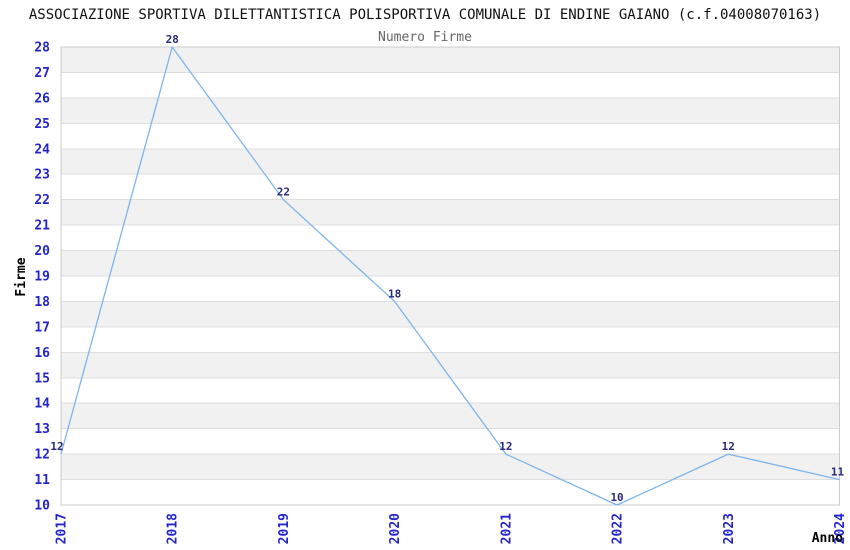  Describe the element at coordinates (42, 455) in the screenshot. I see `y-tick-label: 12` at that location.